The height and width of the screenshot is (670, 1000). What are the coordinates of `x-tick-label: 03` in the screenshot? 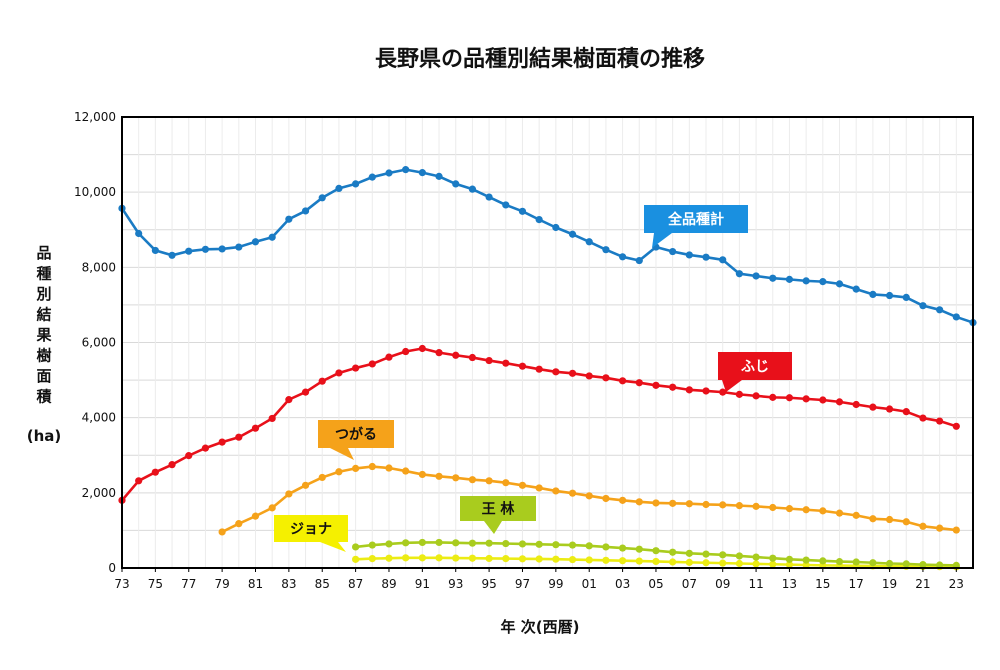 It's located at (622, 584).